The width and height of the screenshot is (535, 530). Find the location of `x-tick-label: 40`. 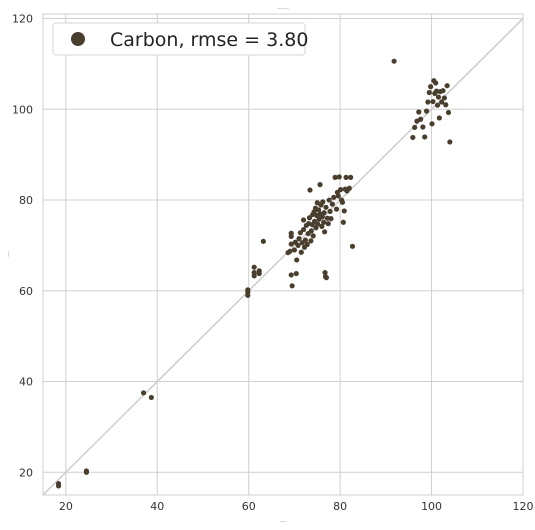

x-tick-label: 40 is located at coordinates (157, 506).